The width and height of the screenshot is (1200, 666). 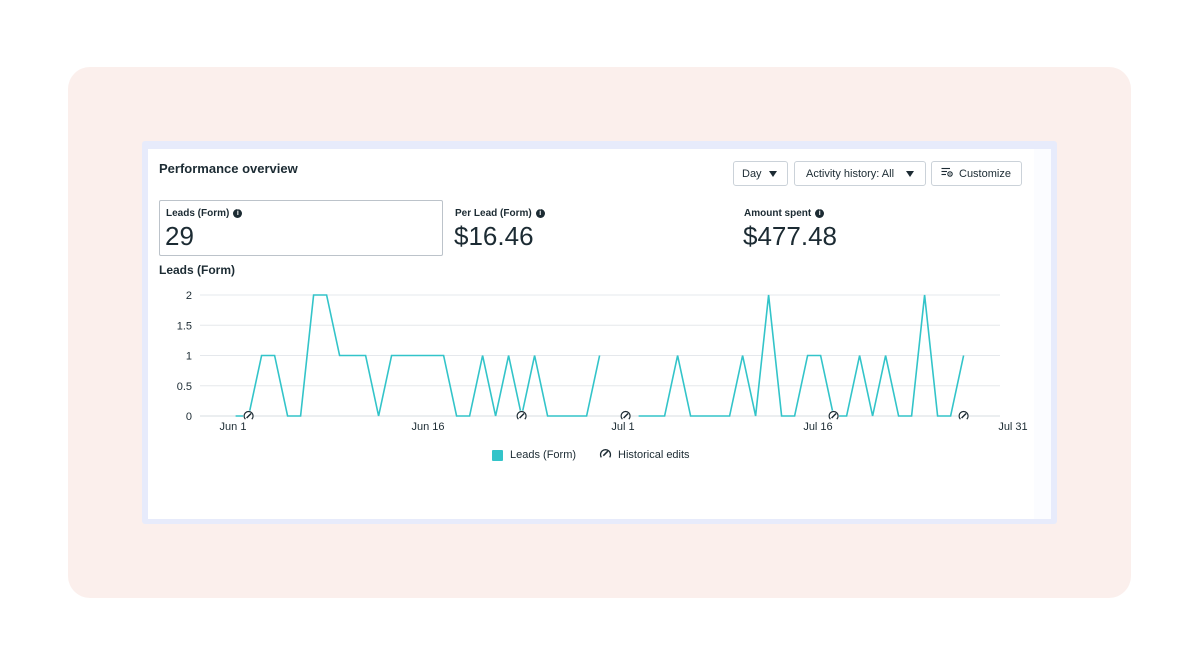 What do you see at coordinates (198, 213) in the screenshot?
I see `metric-label-text: Leads (Form)` at bounding box center [198, 213].